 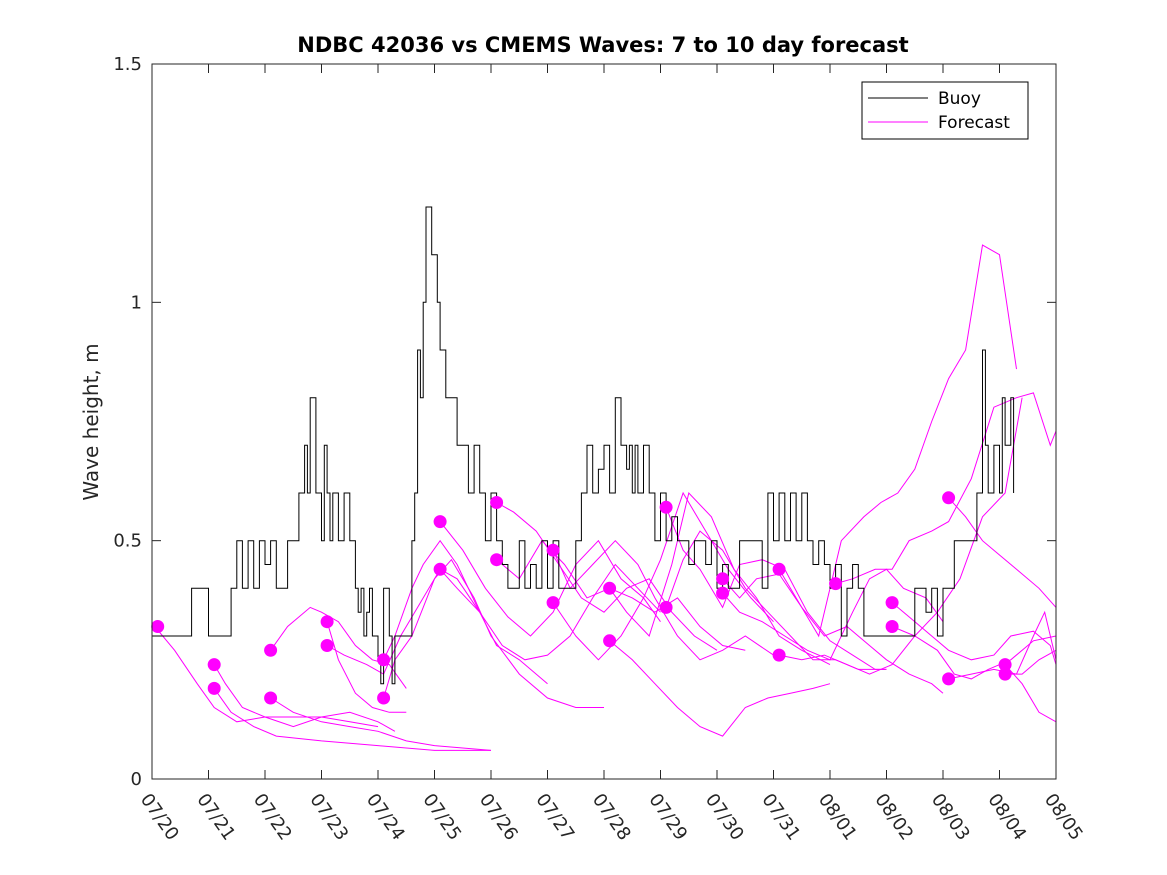 I want to click on legend-buoy-label: Buoy, so click(x=959, y=99).